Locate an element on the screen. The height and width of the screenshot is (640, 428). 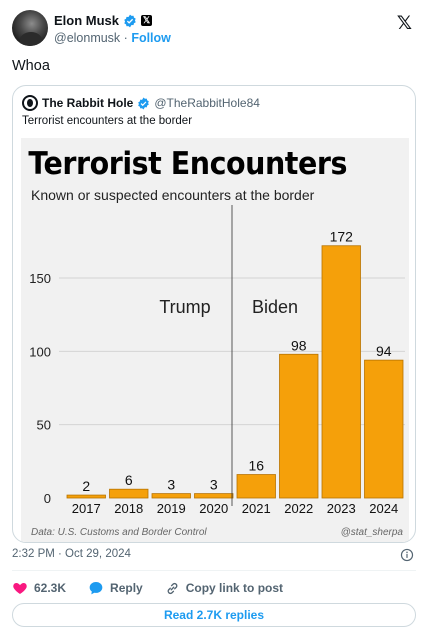
author-handle-row: @elonmusk · Follow is located at coordinates (112, 38).